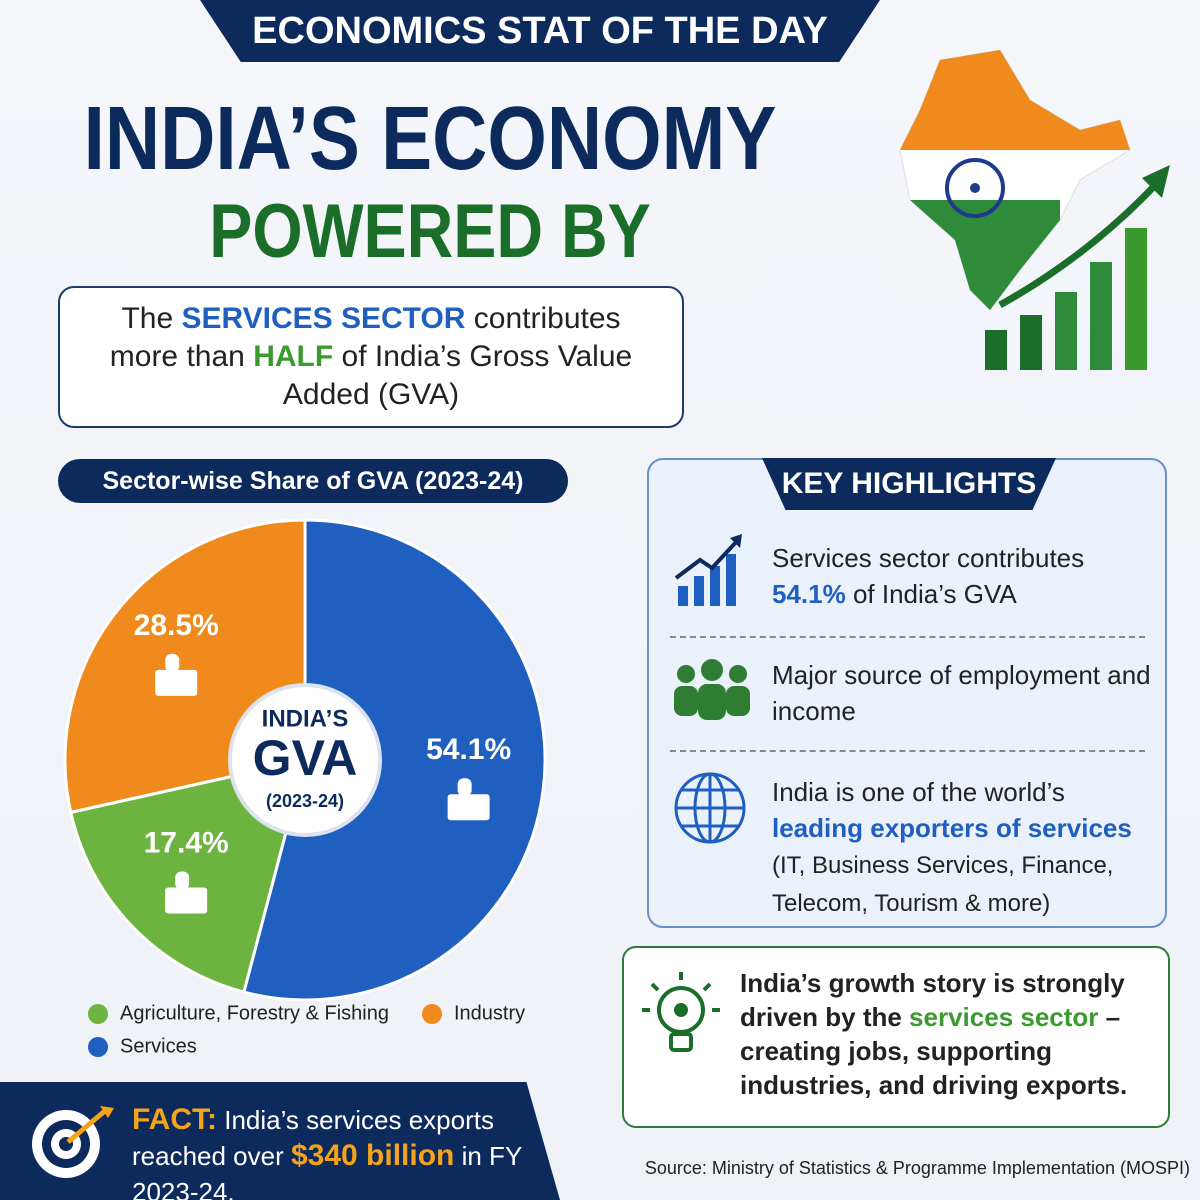 The image size is (1200, 1200). What do you see at coordinates (313, 1138) in the screenshot?
I see `fact-body: India’s services exports reached over` at bounding box center [313, 1138].